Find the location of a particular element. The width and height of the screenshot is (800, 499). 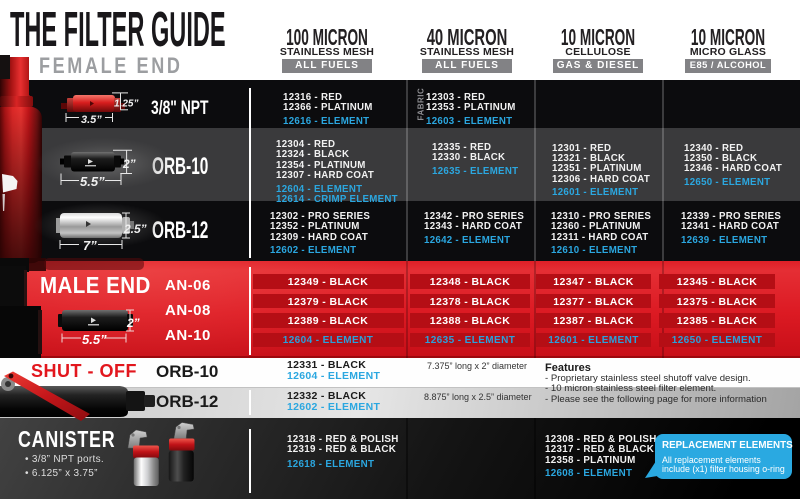

svg-text: 3.5” is located at coordinates (91, 120).